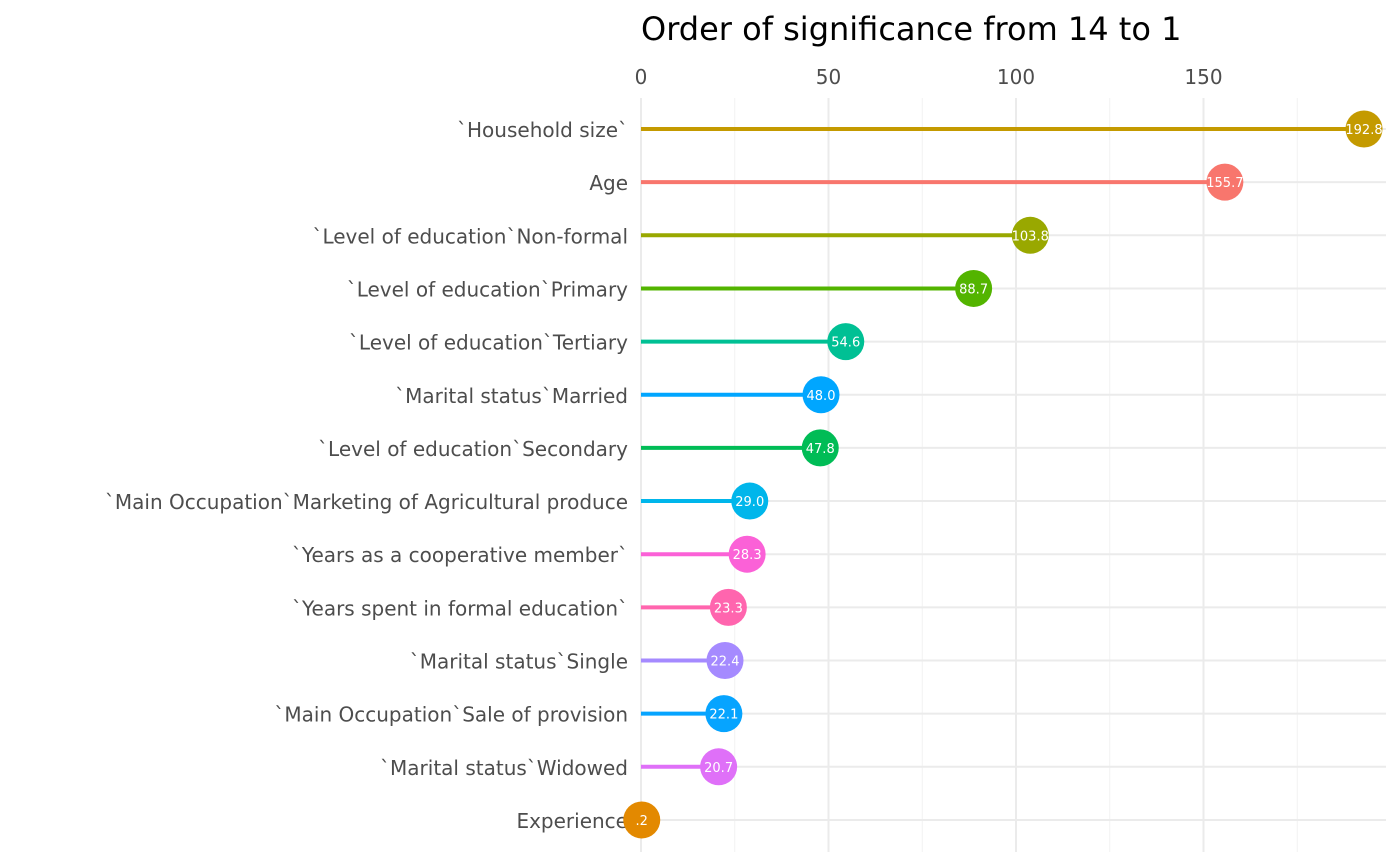  What do you see at coordinates (511, 396) in the screenshot?
I see `category-label: `Marital status`Married` at bounding box center [511, 396].